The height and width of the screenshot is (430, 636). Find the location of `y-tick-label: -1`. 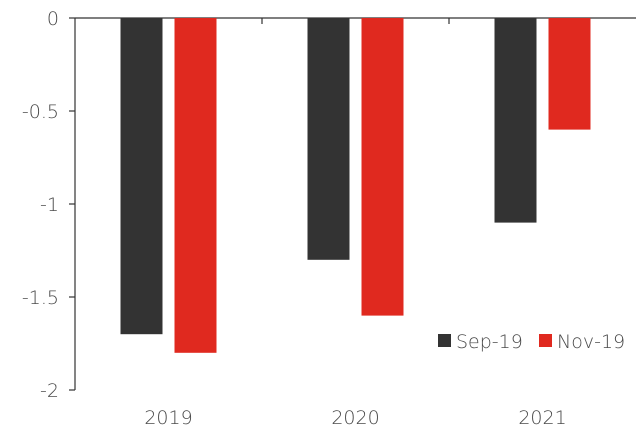

y-tick-label: -1 is located at coordinates (49, 205).